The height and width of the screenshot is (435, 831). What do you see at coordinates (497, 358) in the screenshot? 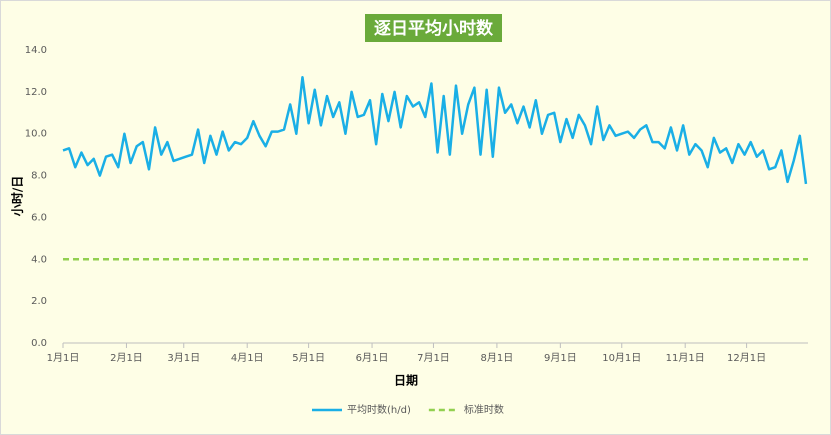
I see `x-tick-label: 8月1日` at bounding box center [497, 358].